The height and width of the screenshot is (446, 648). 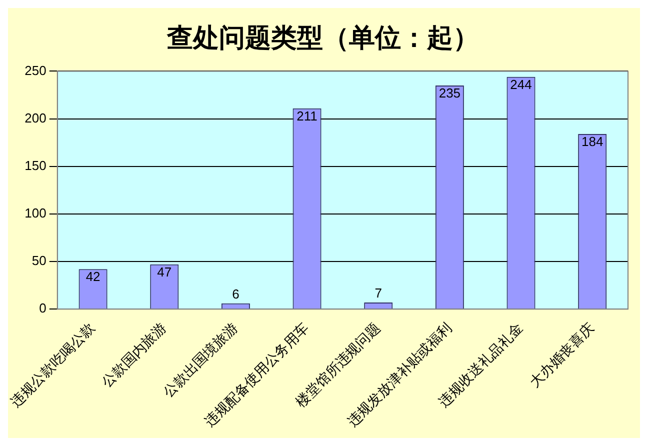 What do you see at coordinates (53, 365) in the screenshot?
I see `x-tick-label: 违规公款吃喝公款` at bounding box center [53, 365].